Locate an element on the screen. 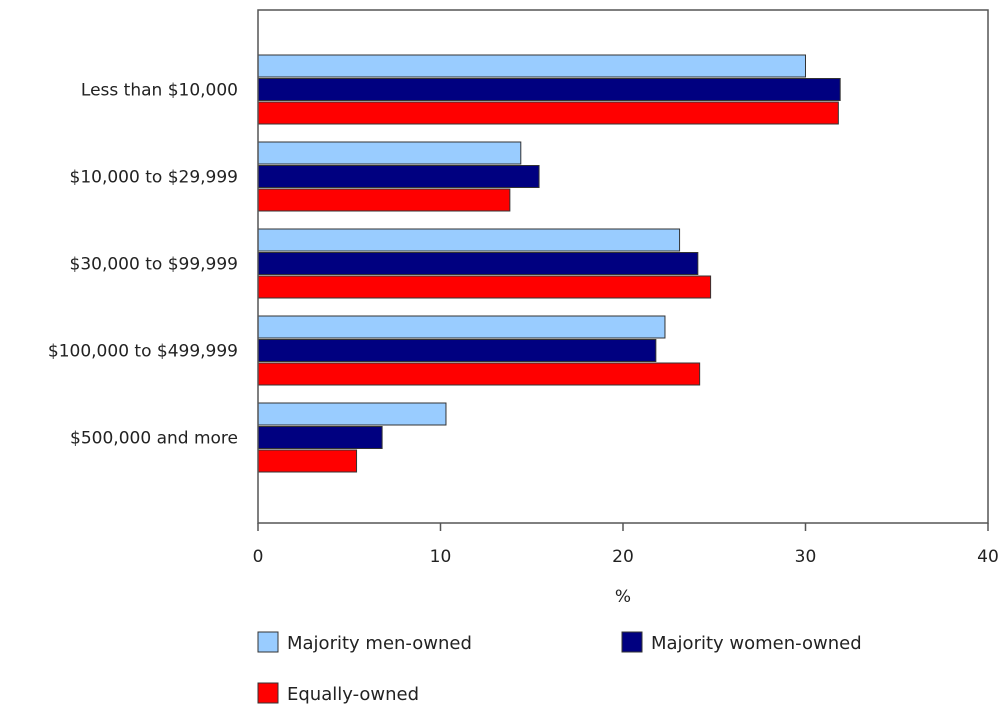 The width and height of the screenshot is (1001, 704). category-label: $10,000 to $29,999 is located at coordinates (154, 177).